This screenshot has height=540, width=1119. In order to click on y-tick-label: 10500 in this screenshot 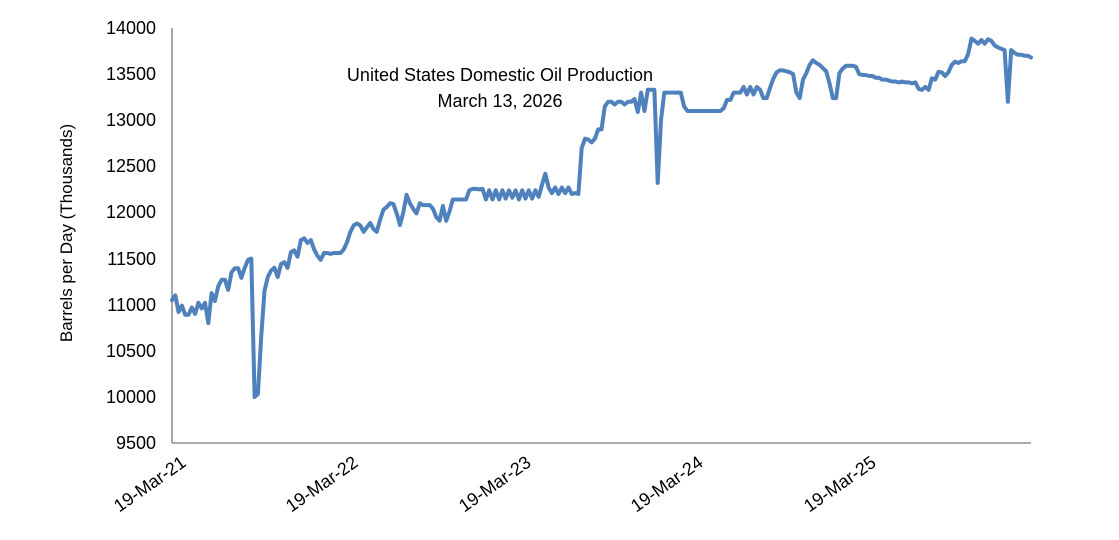, I will do `click(130, 350)`.